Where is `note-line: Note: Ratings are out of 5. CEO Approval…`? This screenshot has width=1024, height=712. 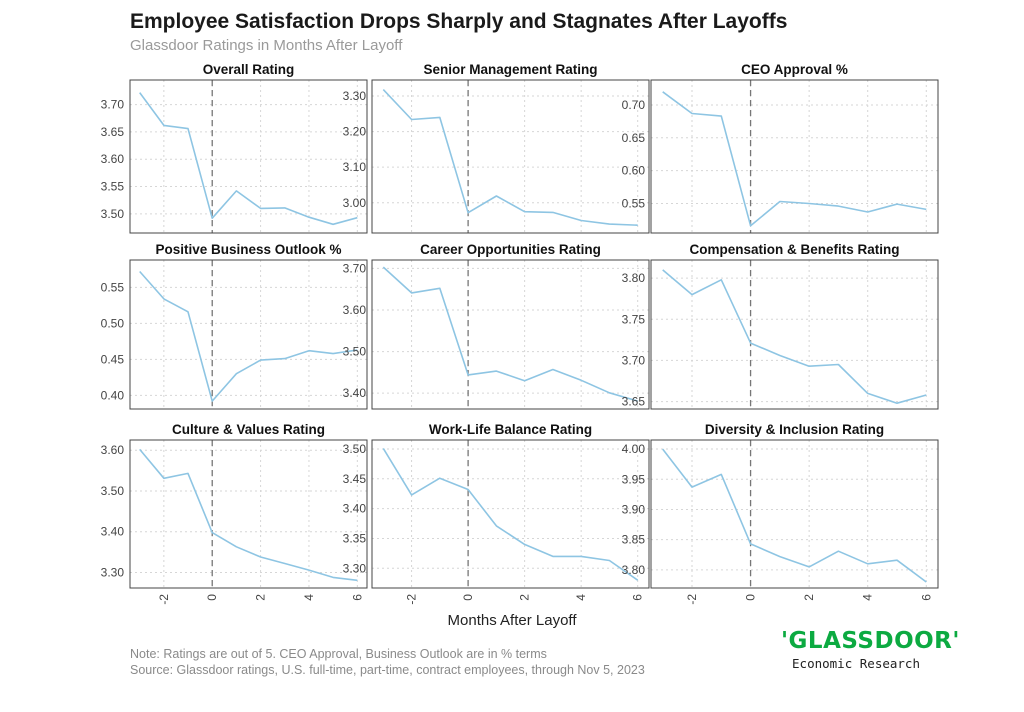
note-line: Note: Ratings are out of 5. CEO Approval… is located at coordinates (338, 654).